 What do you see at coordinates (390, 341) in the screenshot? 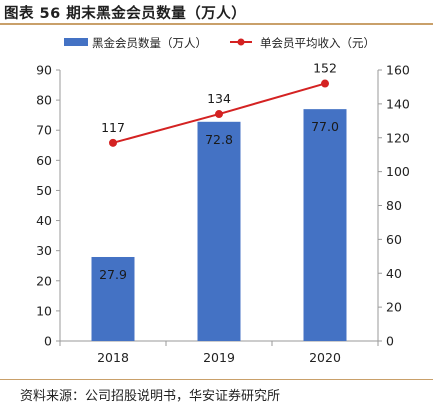
I see `right-tick-label: 0` at bounding box center [390, 341].